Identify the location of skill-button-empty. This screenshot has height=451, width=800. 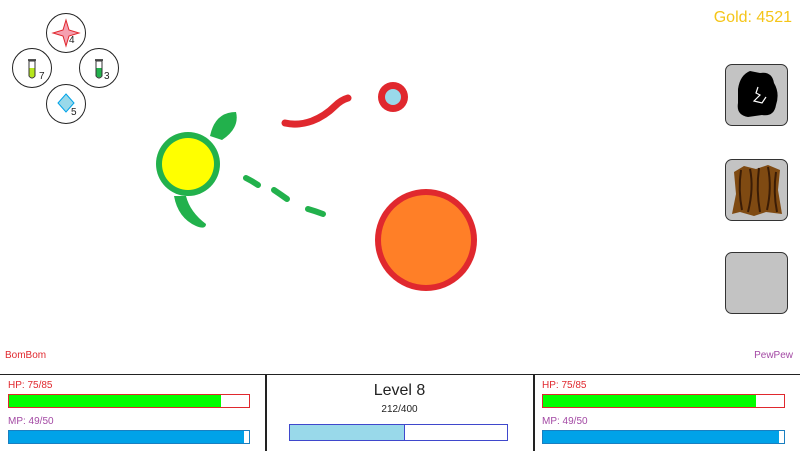
(756, 283).